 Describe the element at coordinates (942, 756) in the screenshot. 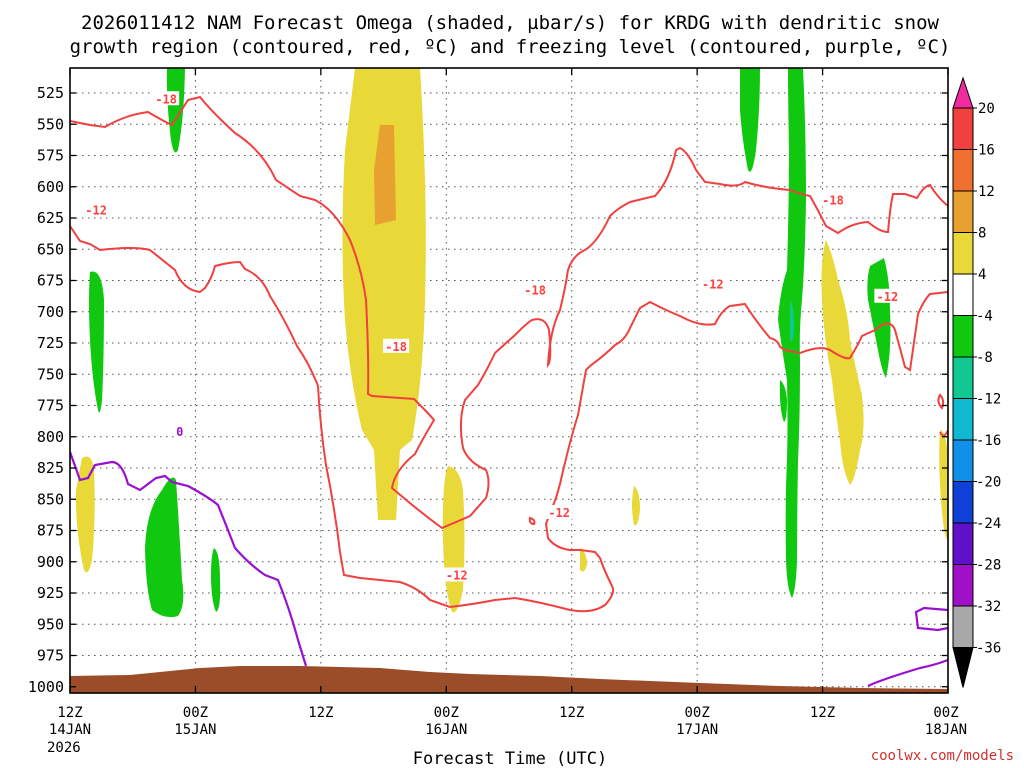

I see `credit-text: coolwx.com/models` at that location.